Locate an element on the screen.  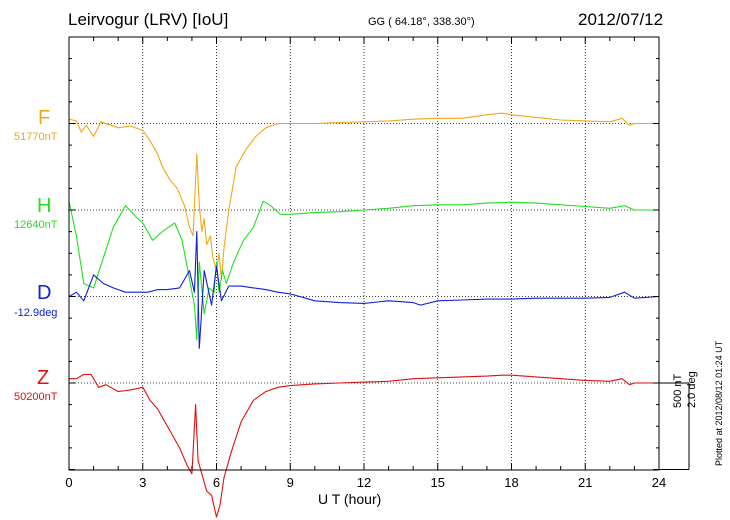
x-tick-label: 24 is located at coordinates (659, 482).